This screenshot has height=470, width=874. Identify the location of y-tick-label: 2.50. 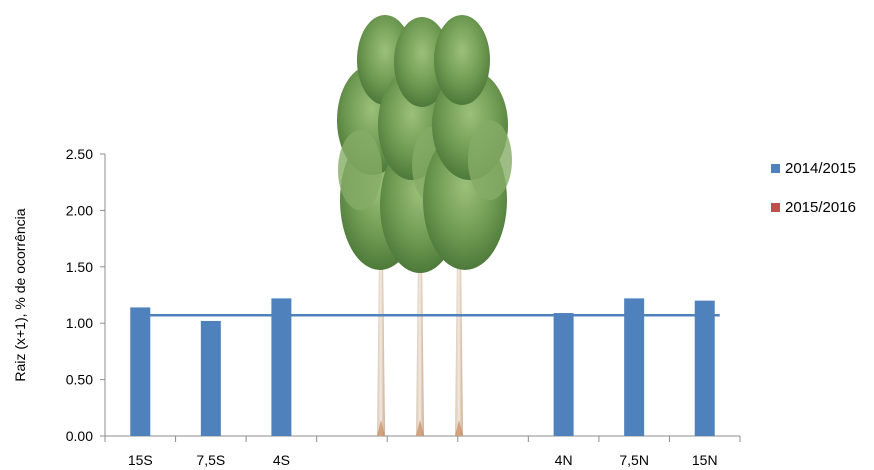
(79, 154).